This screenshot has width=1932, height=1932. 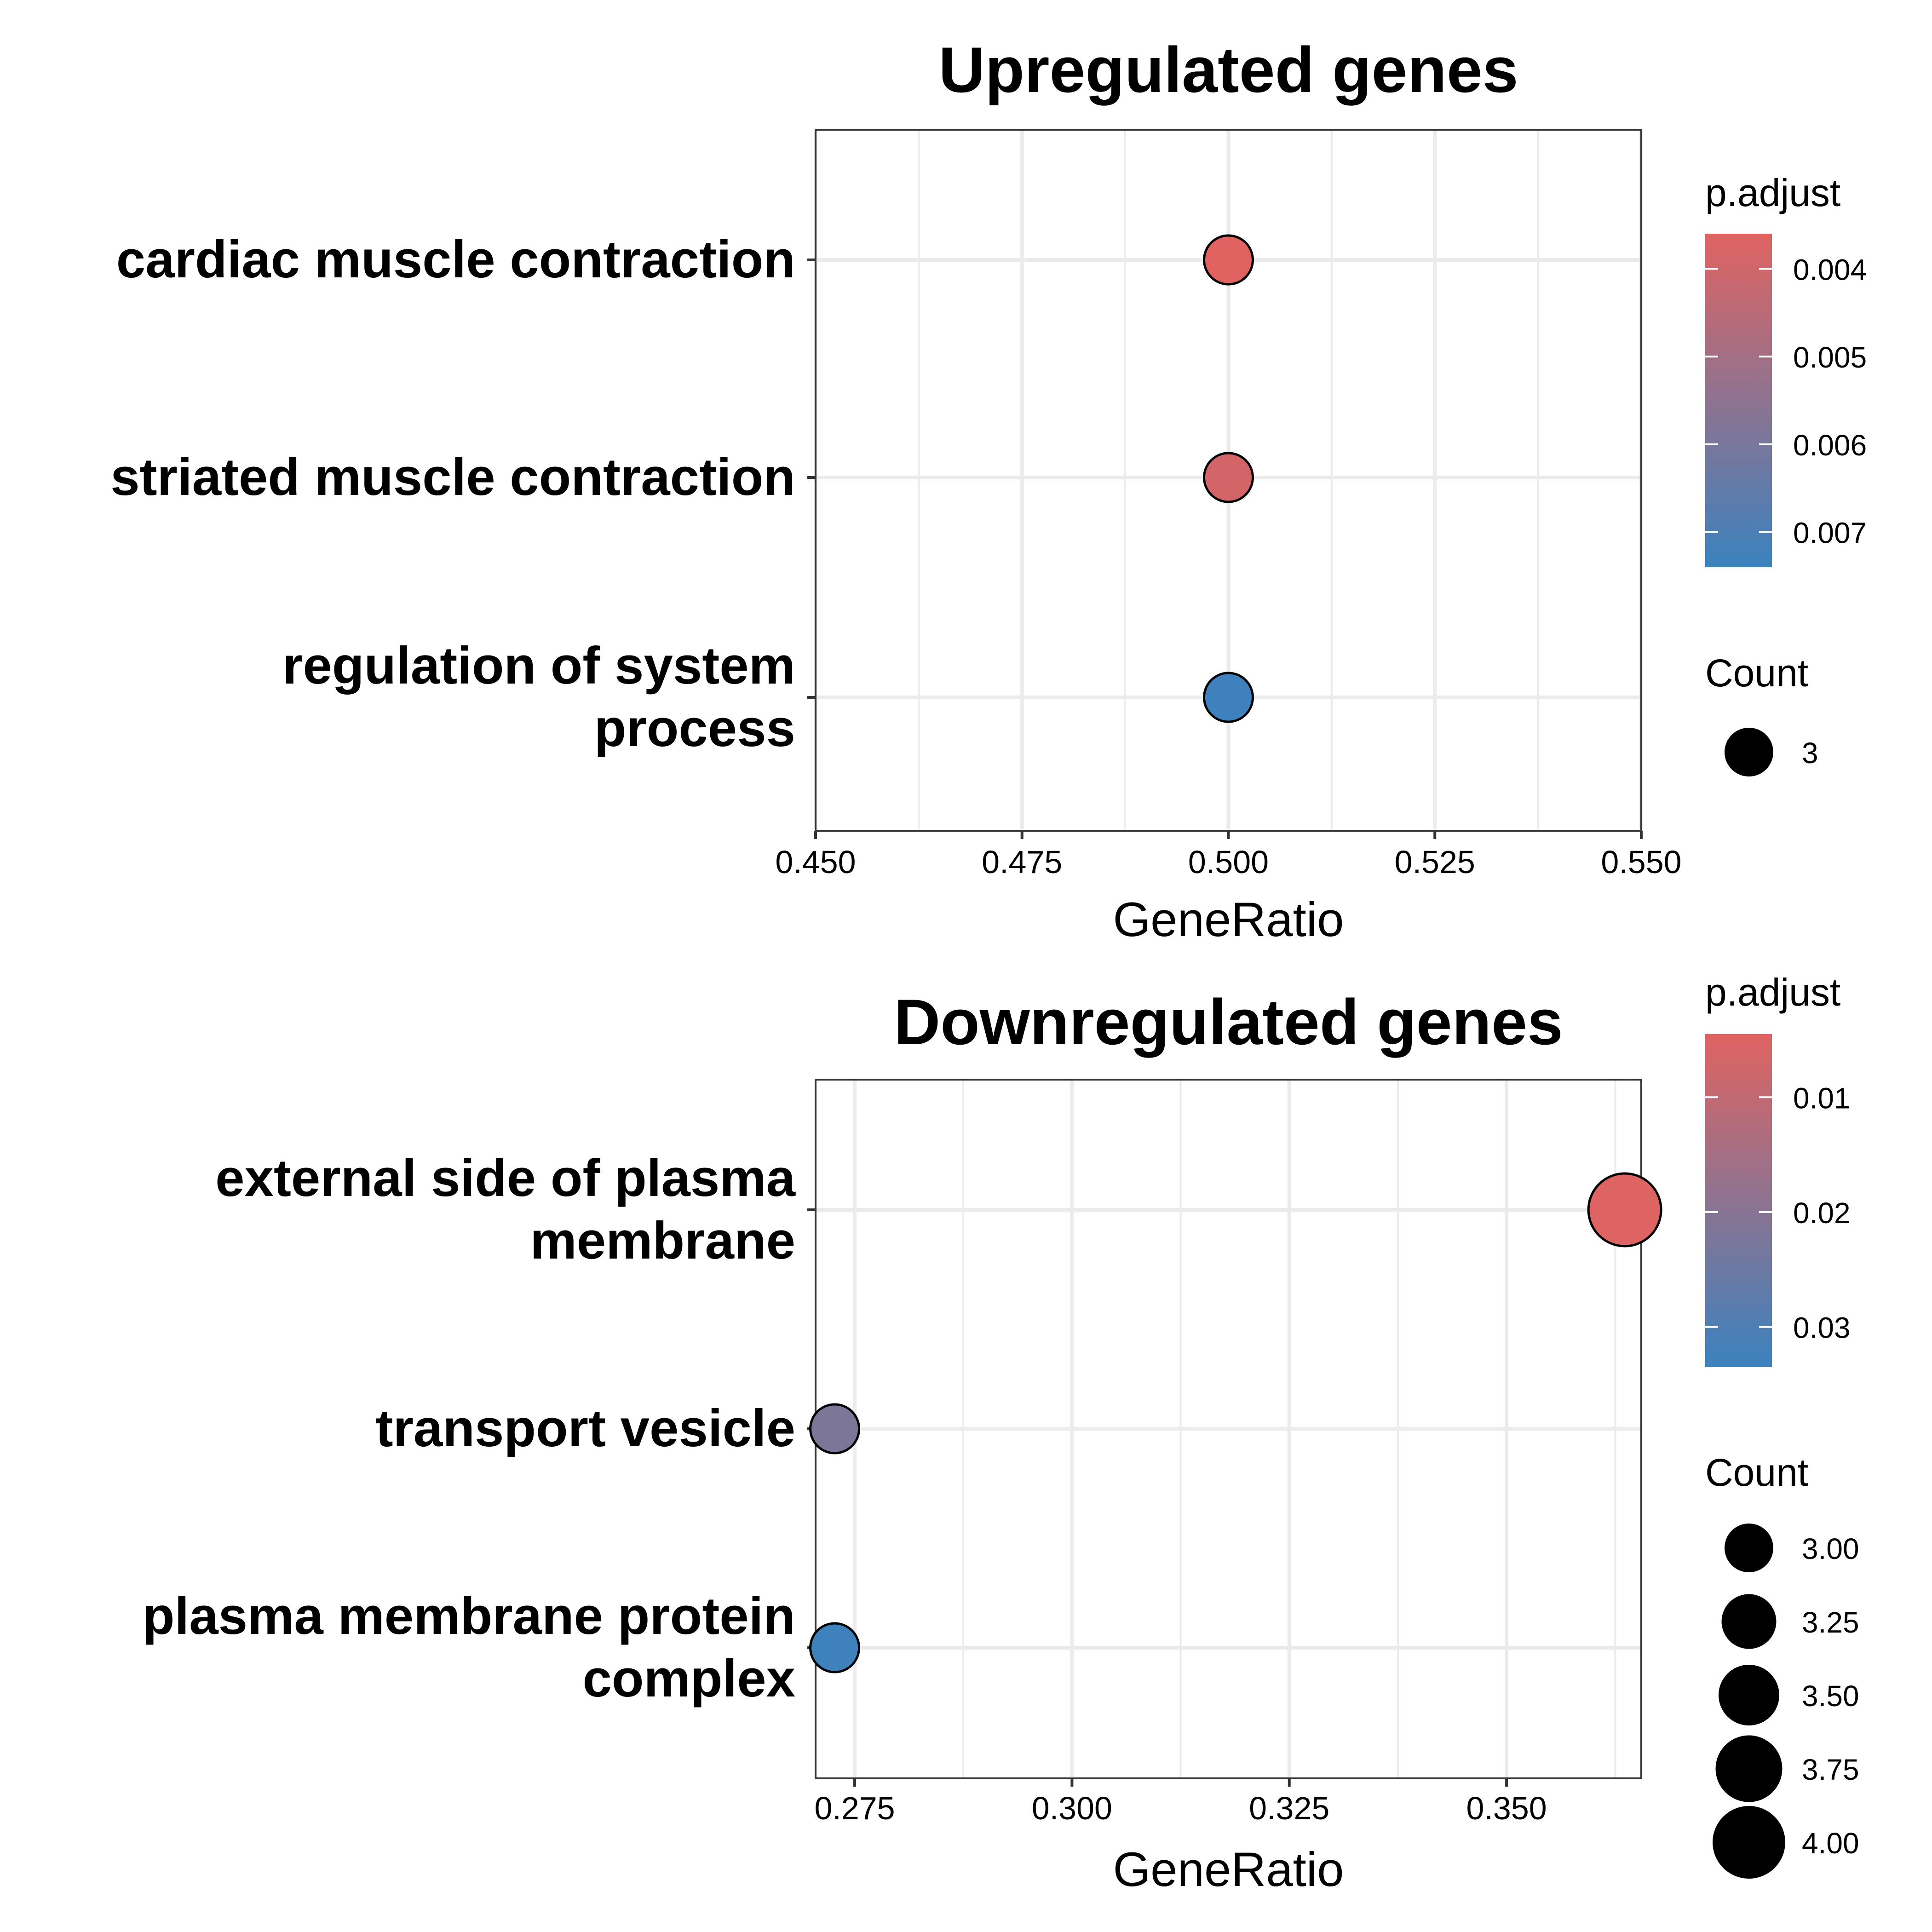 I want to click on category-label: process, so click(x=694, y=728).